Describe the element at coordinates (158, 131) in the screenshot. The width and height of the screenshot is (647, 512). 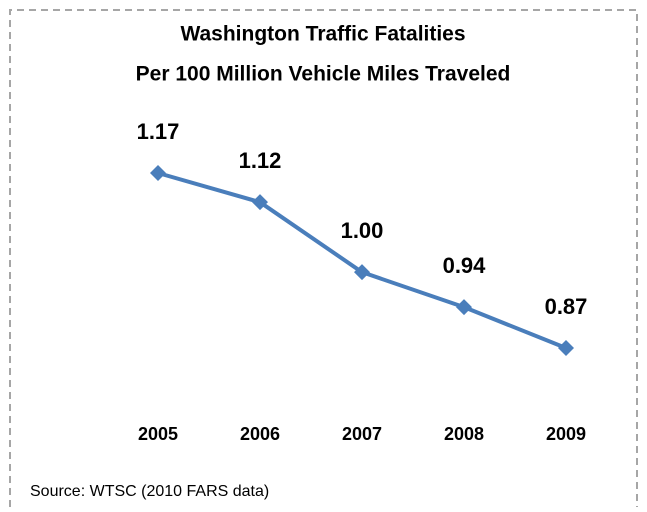
I see `data-label: 1.17` at that location.